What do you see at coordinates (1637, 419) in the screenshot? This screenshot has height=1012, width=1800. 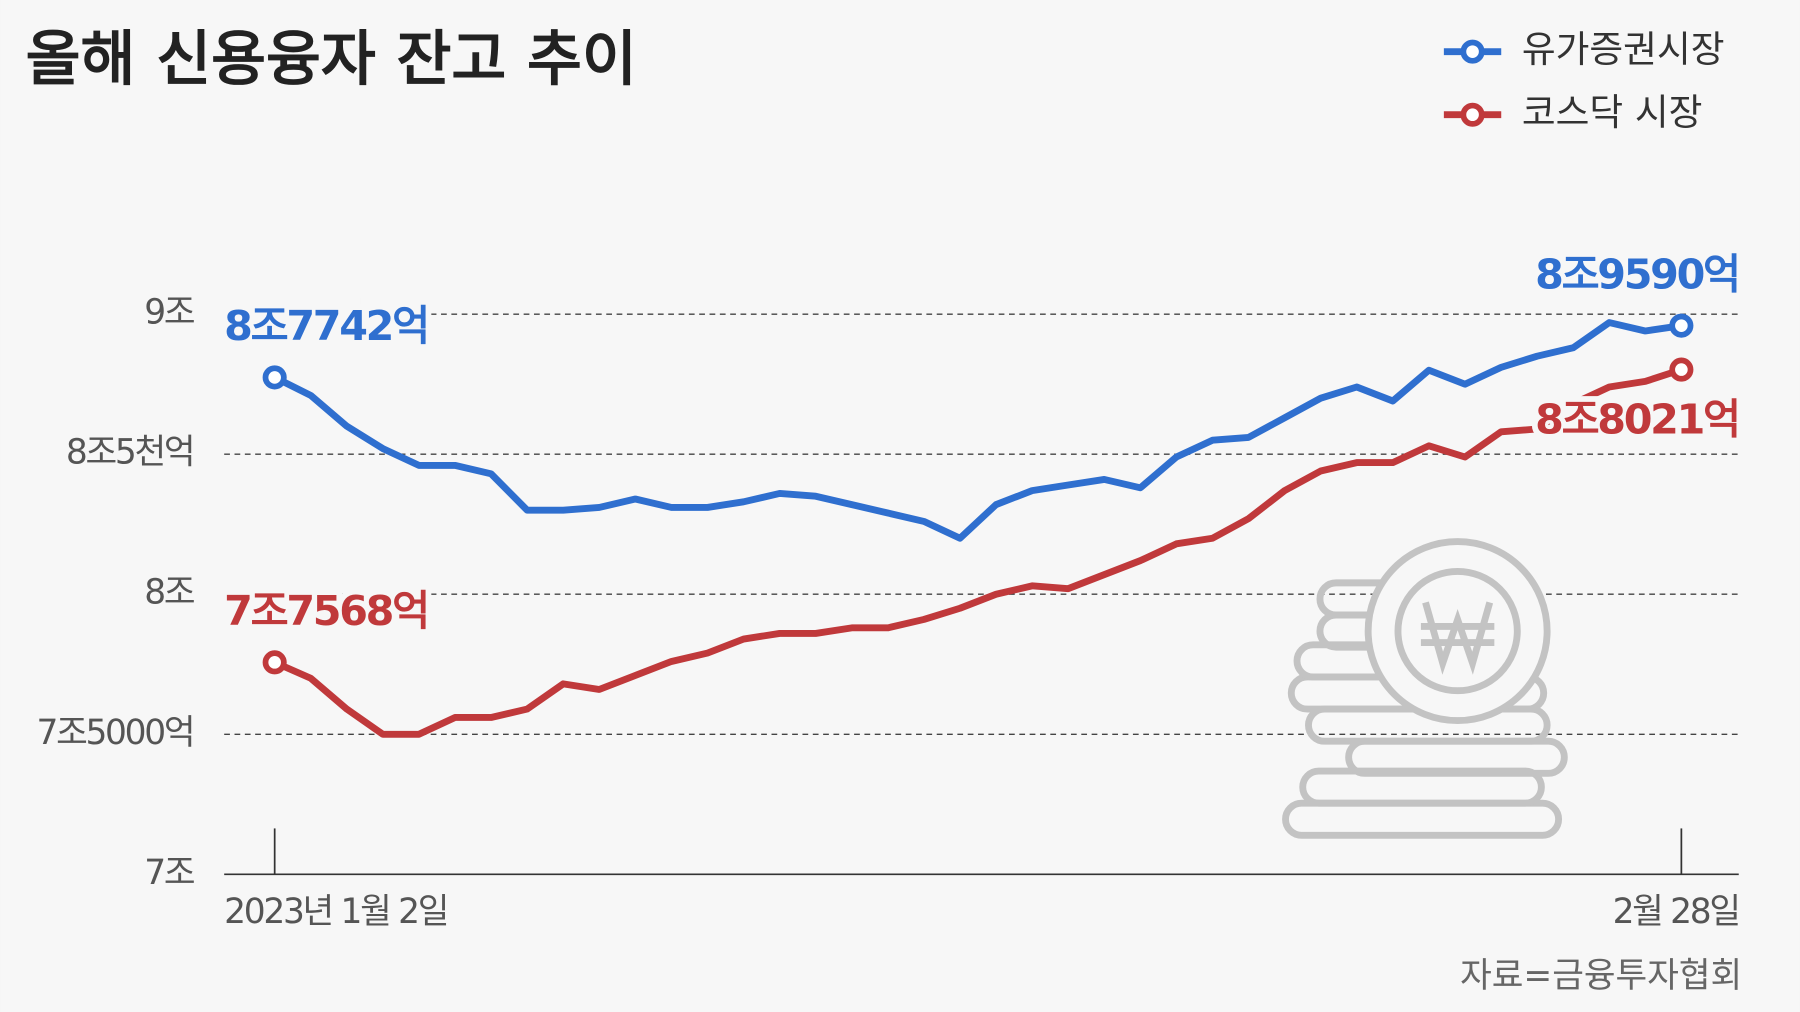 I see `data-label: 8조8021억` at bounding box center [1637, 419].